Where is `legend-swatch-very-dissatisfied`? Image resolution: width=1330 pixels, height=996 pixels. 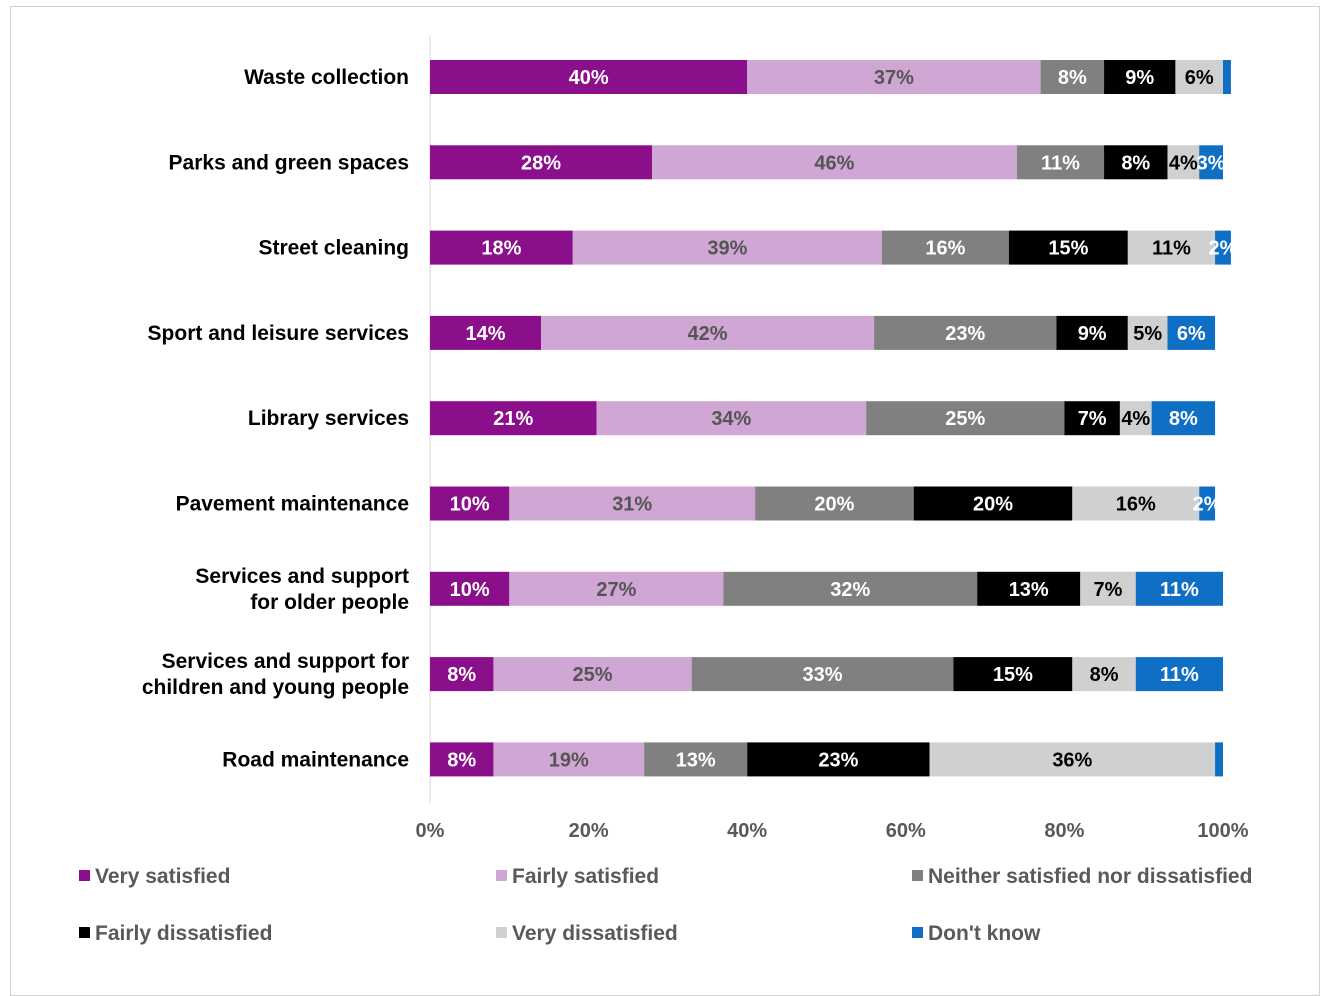
legend-swatch-very-dissatisfied is located at coordinates (501, 932).